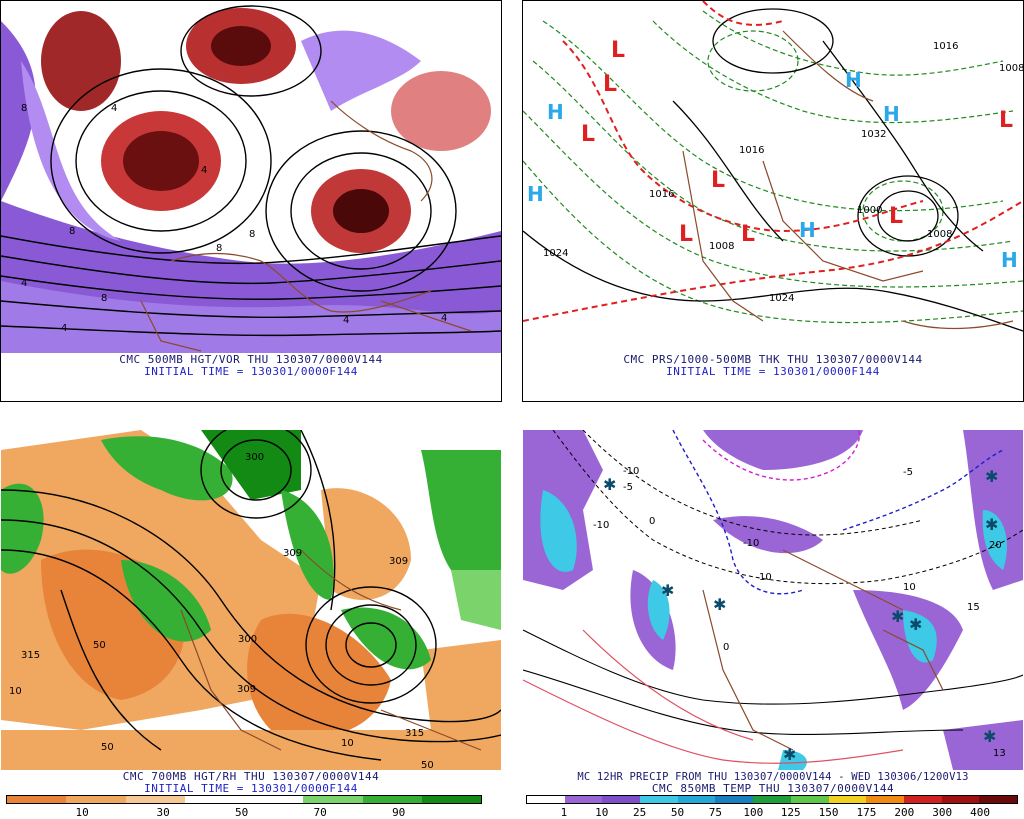 The width and height of the screenshot is (1024, 819). Describe the element at coordinates (873, 134) in the screenshot. I see `isobar-label: 1032` at that location.